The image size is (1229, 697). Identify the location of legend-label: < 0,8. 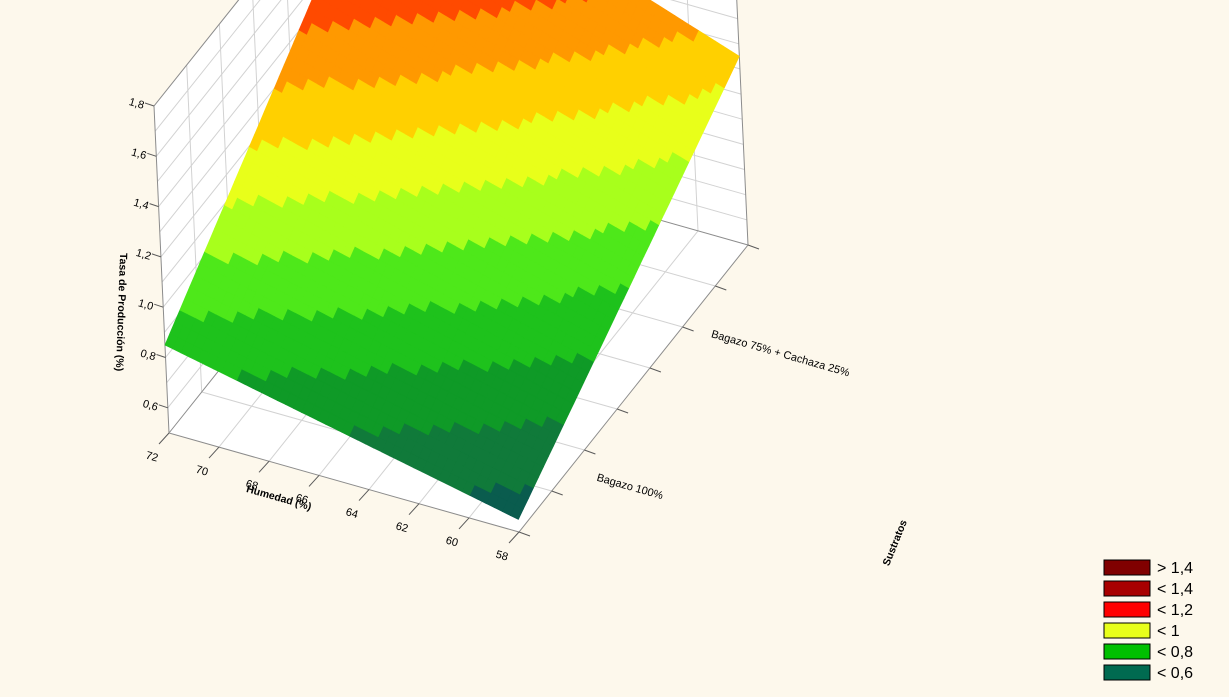
(1175, 652).